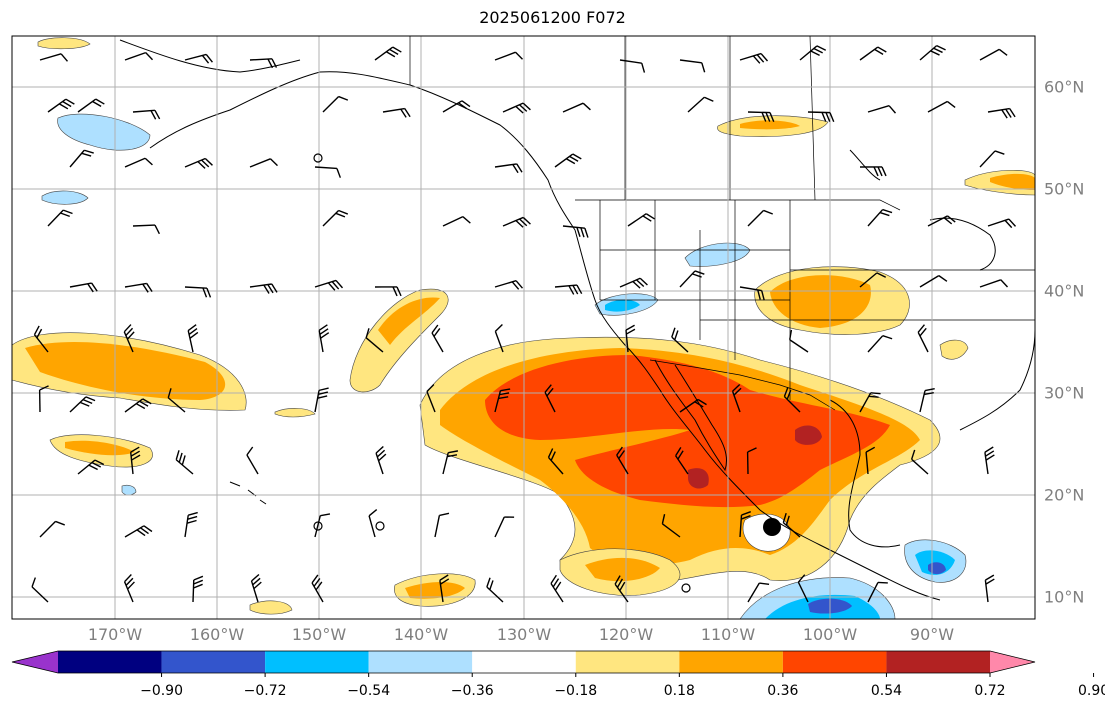  What do you see at coordinates (435, 590) in the screenshot?
I see `field-orange-sw` at bounding box center [435, 590].